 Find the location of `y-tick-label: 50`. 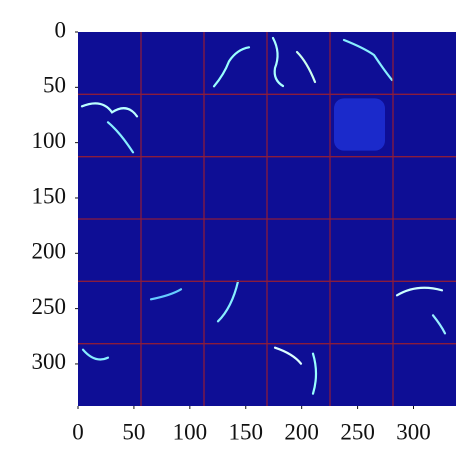

y-tick-label: 50 is located at coordinates (54, 85).